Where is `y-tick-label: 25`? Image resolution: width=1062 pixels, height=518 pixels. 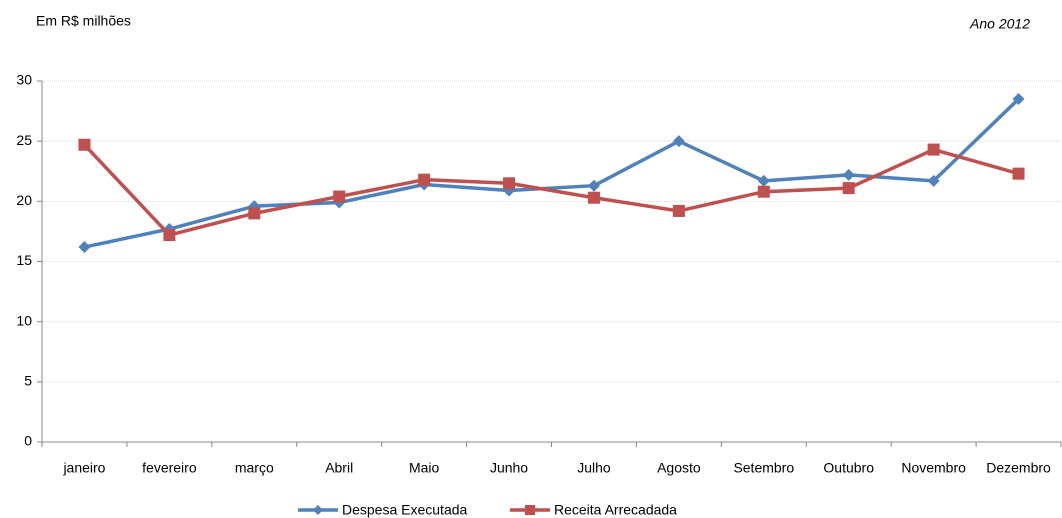 y-tick-label: 25 is located at coordinates (24, 140).